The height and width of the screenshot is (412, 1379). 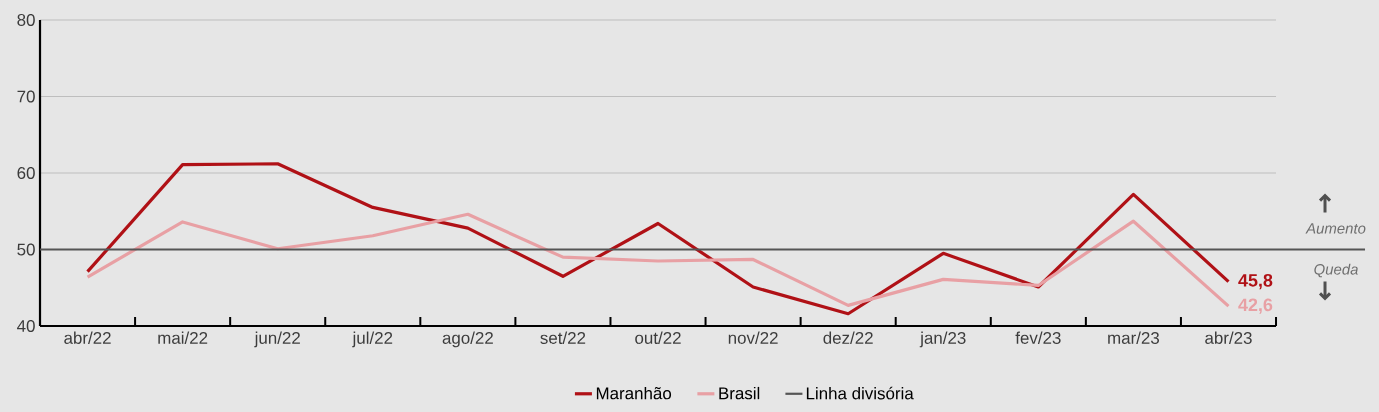 I want to click on text: Aumento, so click(x=1335, y=228).